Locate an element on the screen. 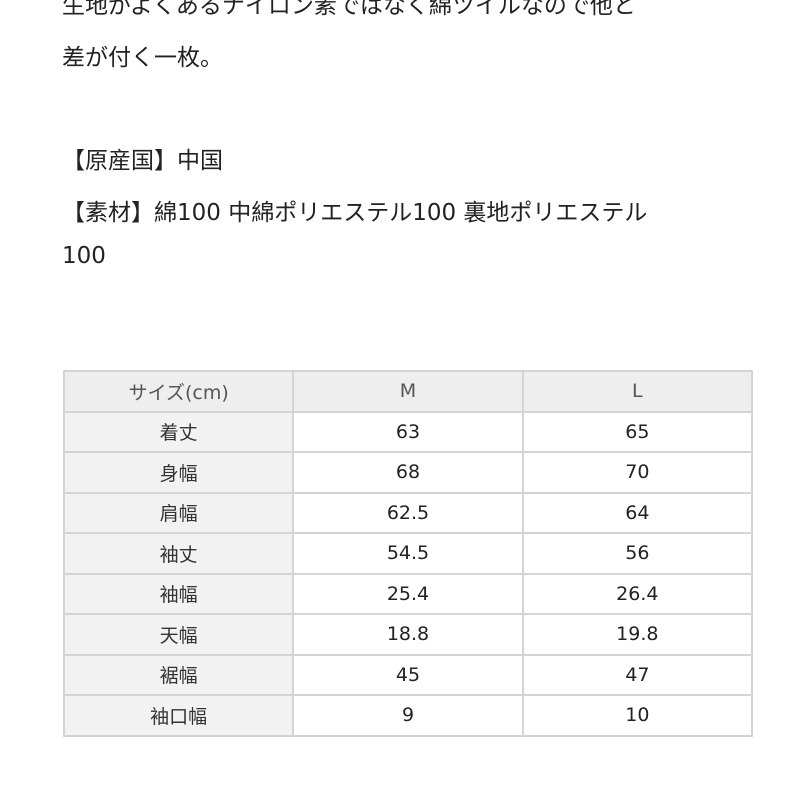  value-cell: 45 is located at coordinates (408, 674).